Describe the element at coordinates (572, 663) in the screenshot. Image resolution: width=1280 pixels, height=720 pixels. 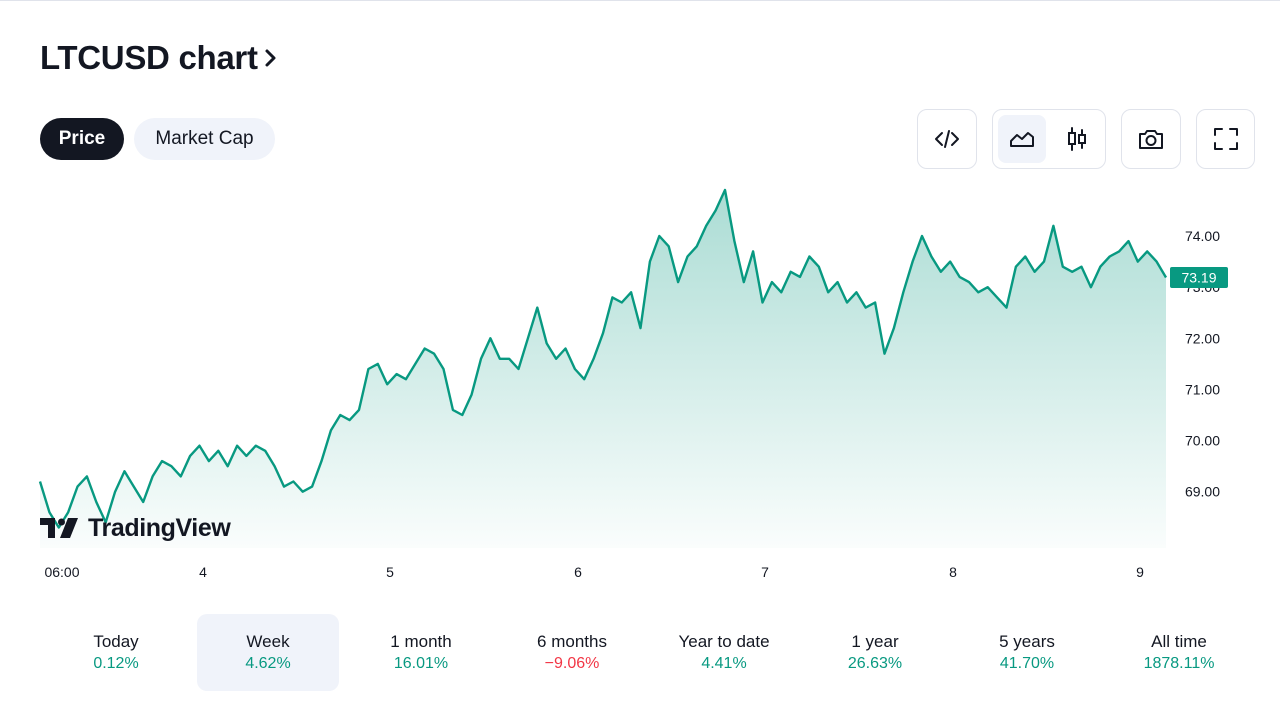
I see `period-change: −9.06%` at that location.